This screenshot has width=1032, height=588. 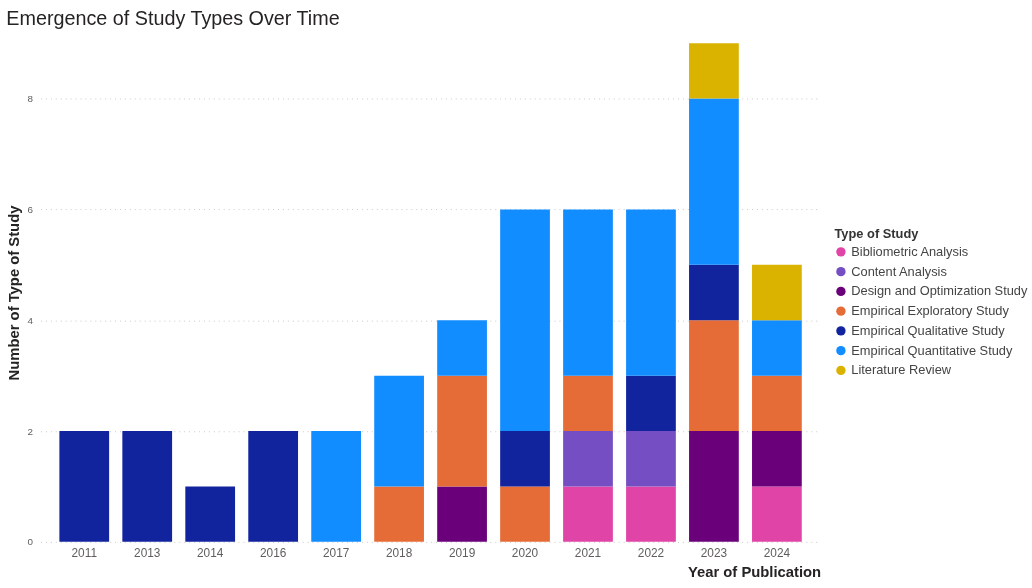 What do you see at coordinates (588, 553) in the screenshot?
I see `x-tick-label: 2021` at bounding box center [588, 553].